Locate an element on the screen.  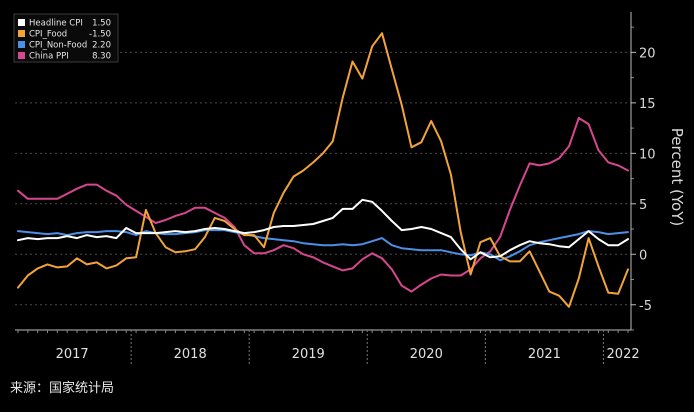
y-tick-label: 5 is located at coordinates (643, 205).